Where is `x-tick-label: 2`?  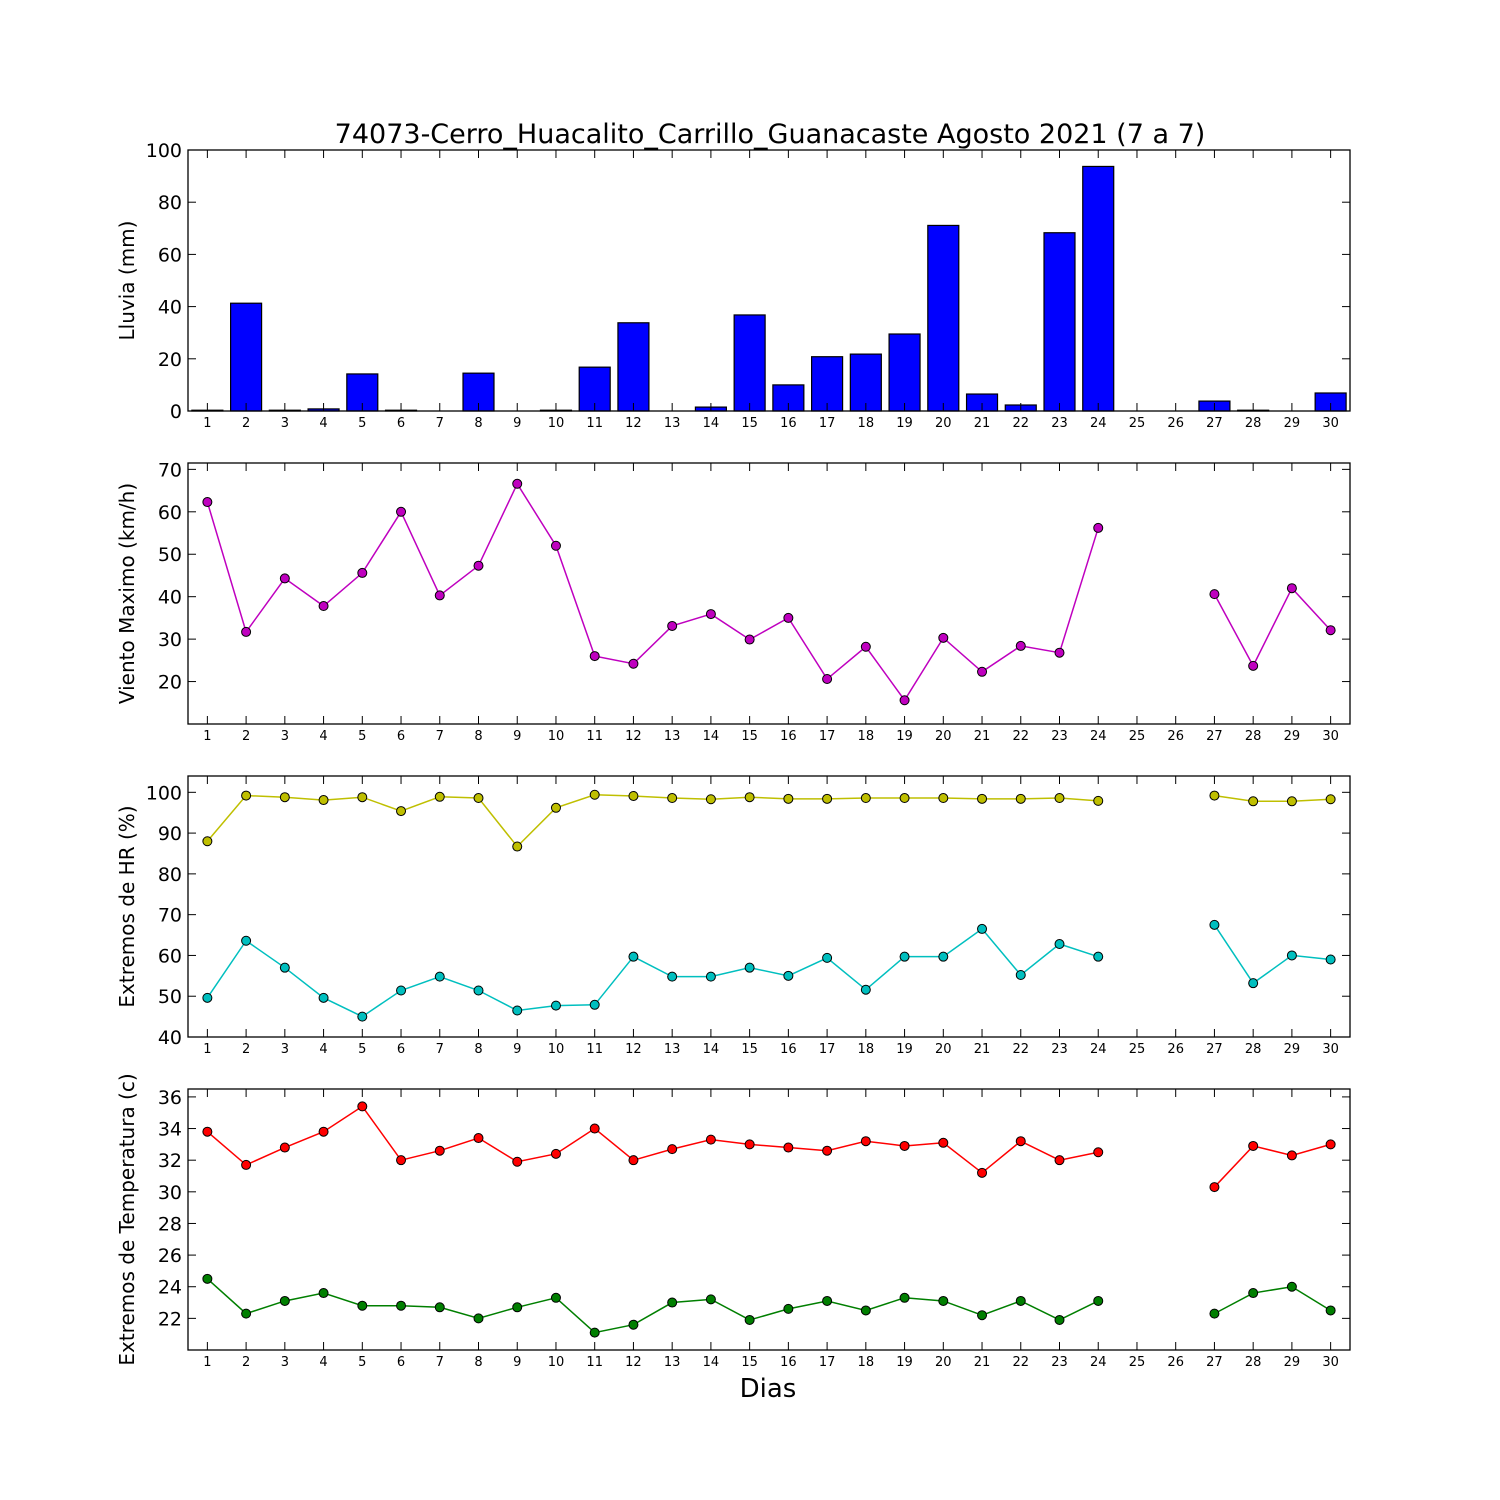
x-tick-label: 2 is located at coordinates (246, 1049).